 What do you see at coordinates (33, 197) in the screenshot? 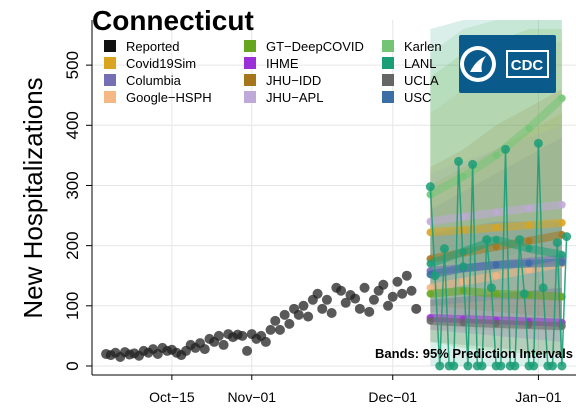
I see `y-axis-label: New Hospitalizations` at bounding box center [33, 197].